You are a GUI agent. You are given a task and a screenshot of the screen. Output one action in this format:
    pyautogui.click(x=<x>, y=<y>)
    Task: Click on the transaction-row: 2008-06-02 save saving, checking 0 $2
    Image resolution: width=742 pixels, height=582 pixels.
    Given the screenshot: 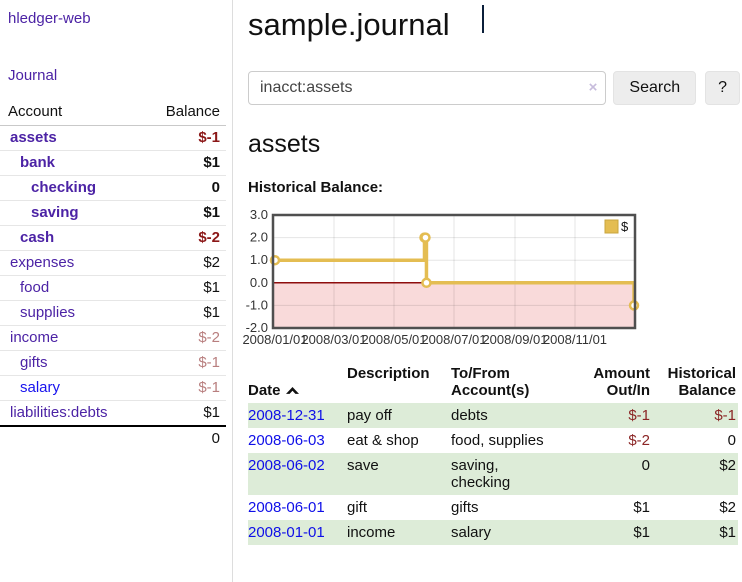 What is the action you would take?
    pyautogui.click(x=493, y=474)
    